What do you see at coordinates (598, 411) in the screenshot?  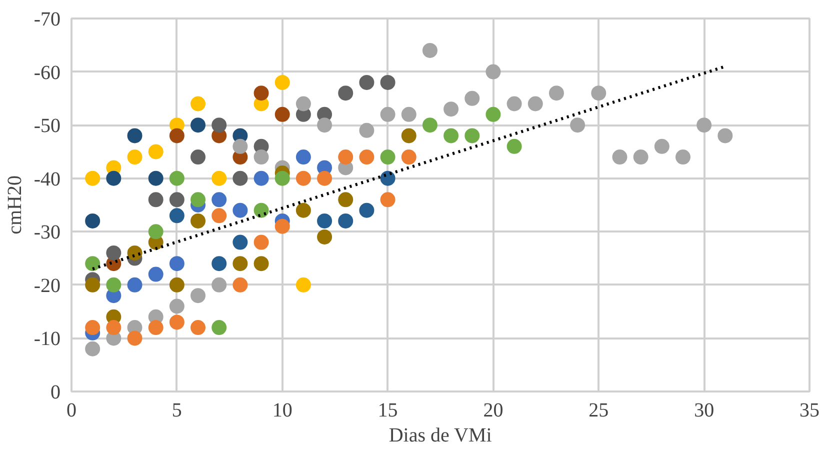 I see `x-tick-label: 25` at bounding box center [598, 411].